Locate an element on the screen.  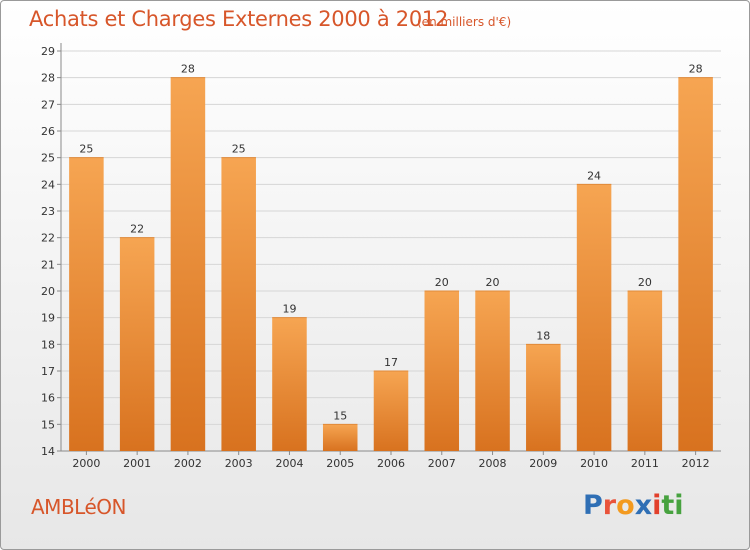
data-label: 17 is located at coordinates (391, 362).